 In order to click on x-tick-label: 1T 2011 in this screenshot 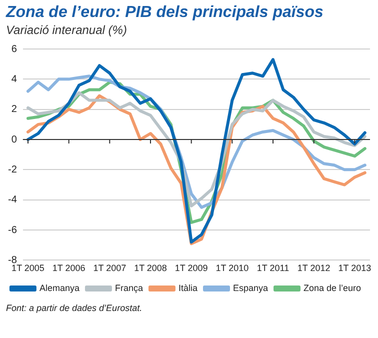, I will do `click(273, 268)`.